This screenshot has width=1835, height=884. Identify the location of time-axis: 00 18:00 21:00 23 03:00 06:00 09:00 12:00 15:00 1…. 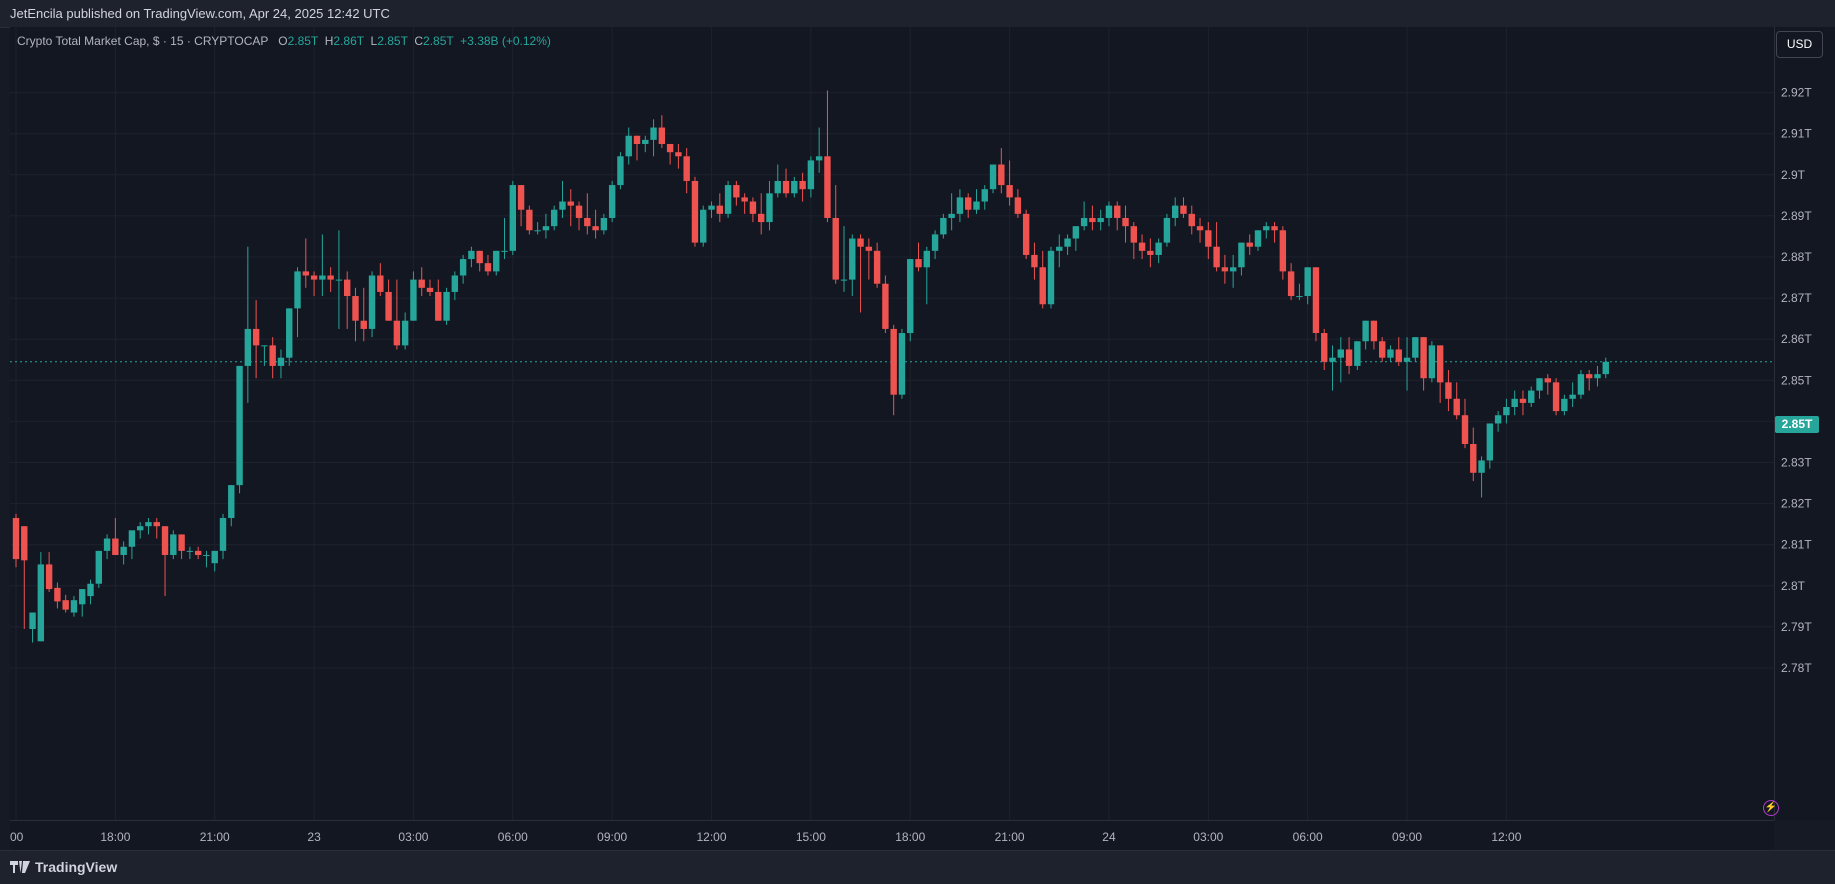
(892, 835).